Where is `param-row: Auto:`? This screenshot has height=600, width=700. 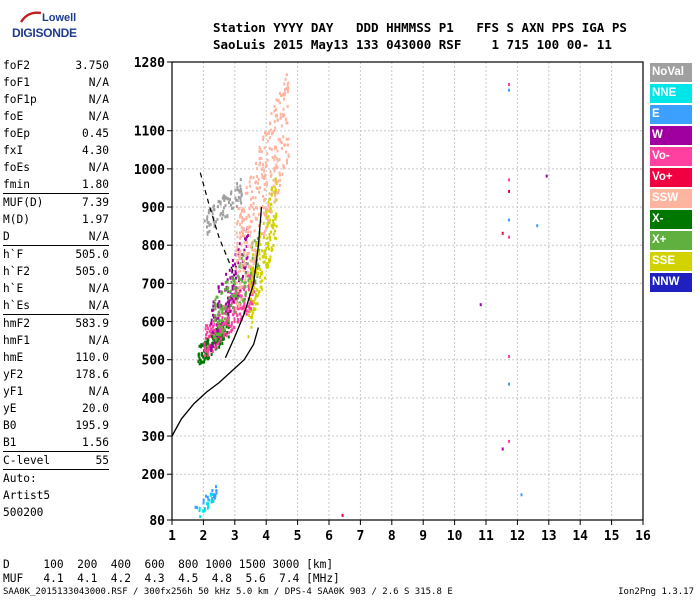 param-row: Auto: is located at coordinates (56, 478).